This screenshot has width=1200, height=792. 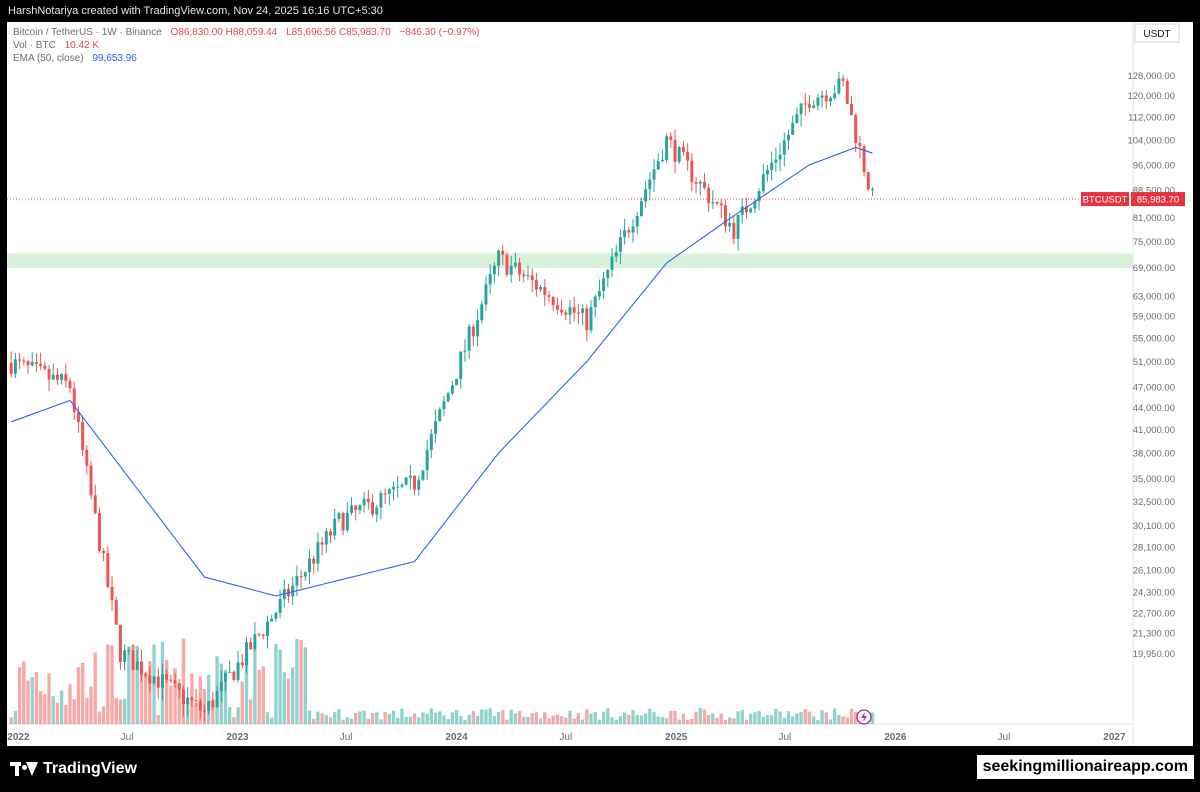 I want to click on legend-low: L85,696.56, so click(x=311, y=32).